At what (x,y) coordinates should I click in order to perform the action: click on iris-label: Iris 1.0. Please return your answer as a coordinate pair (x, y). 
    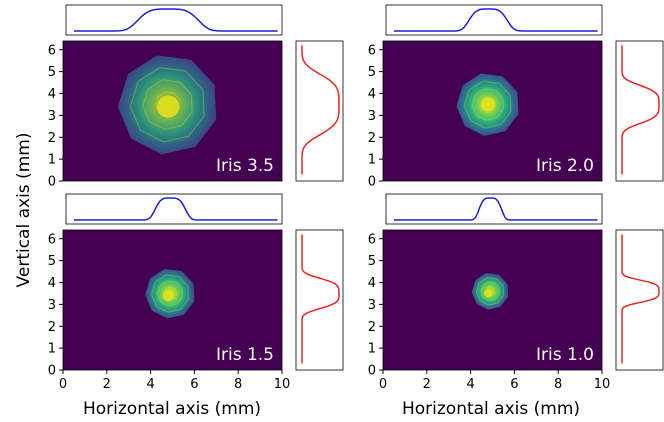
    Looking at the image, I should click on (565, 355).